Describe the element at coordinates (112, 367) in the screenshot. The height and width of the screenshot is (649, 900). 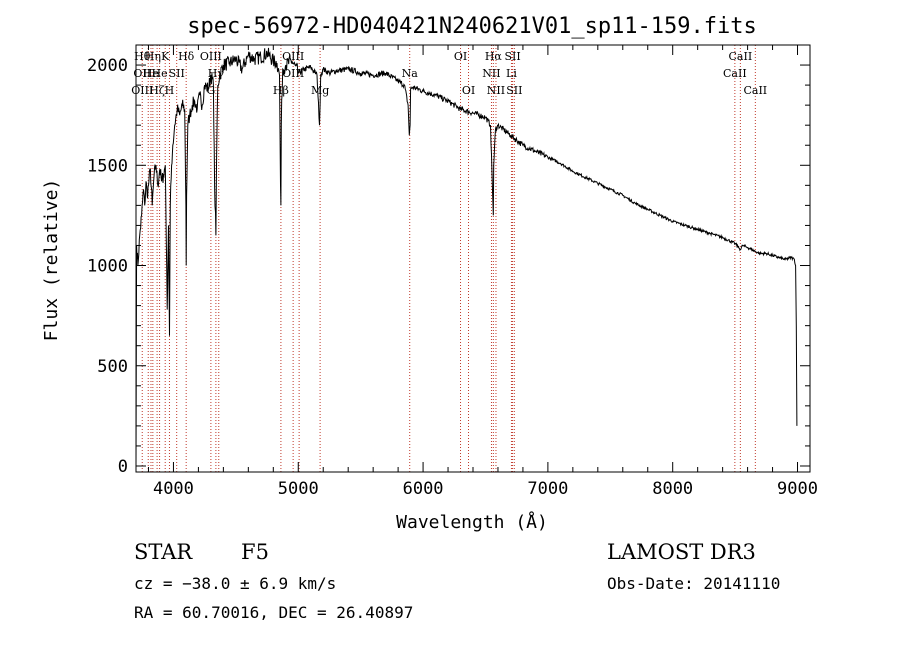
I see `y-tick-label: 500` at that location.